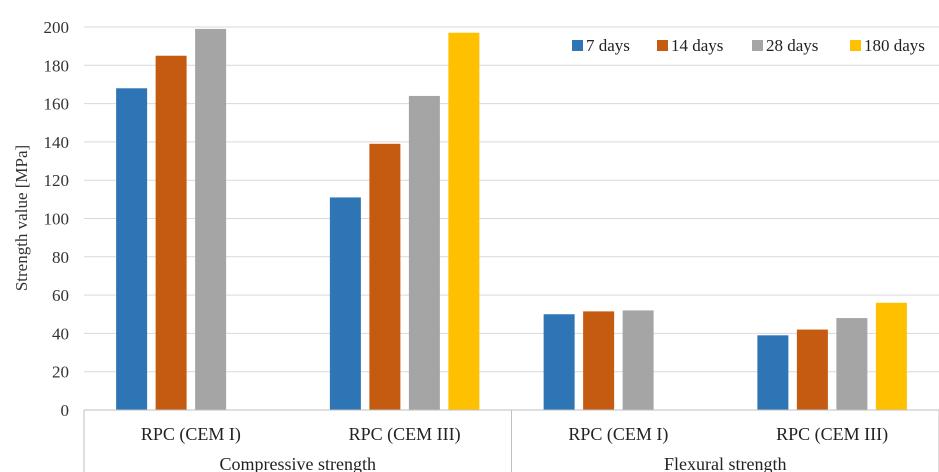 This screenshot has width=939, height=472. What do you see at coordinates (725, 463) in the screenshot?
I see `x-group-label: Flexural strength` at bounding box center [725, 463].